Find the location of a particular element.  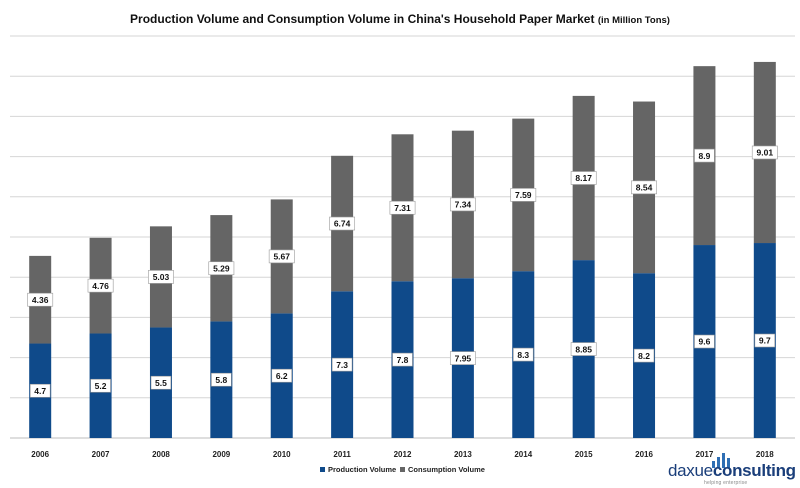

value-label-production: 8.2 is located at coordinates (644, 356).